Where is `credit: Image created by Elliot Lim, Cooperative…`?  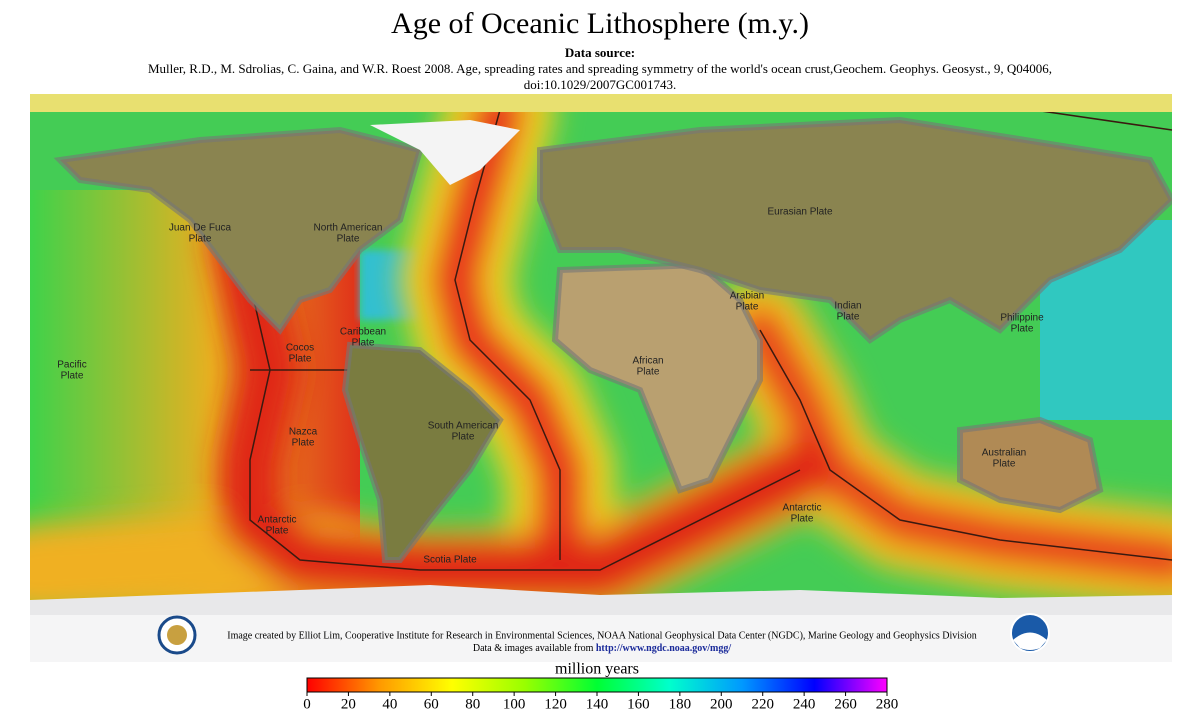
credit: Image created by Elliot Lim, Cooperative… is located at coordinates (602, 635).